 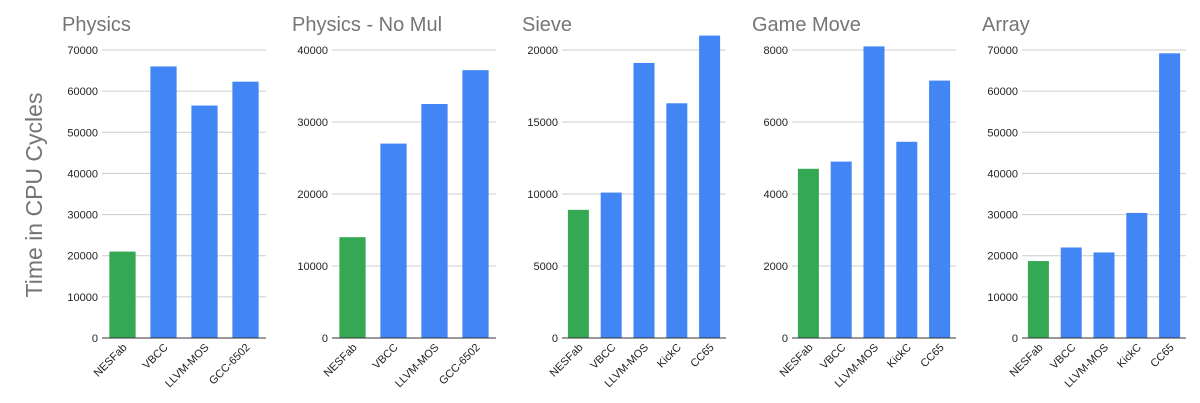 I want to click on y-tick-label: 5000, so click(x=546, y=267).